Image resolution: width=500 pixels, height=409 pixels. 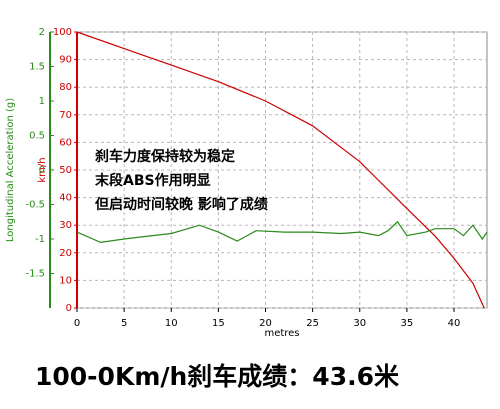 I want to click on y-tick-label: 0, so click(x=69, y=308).